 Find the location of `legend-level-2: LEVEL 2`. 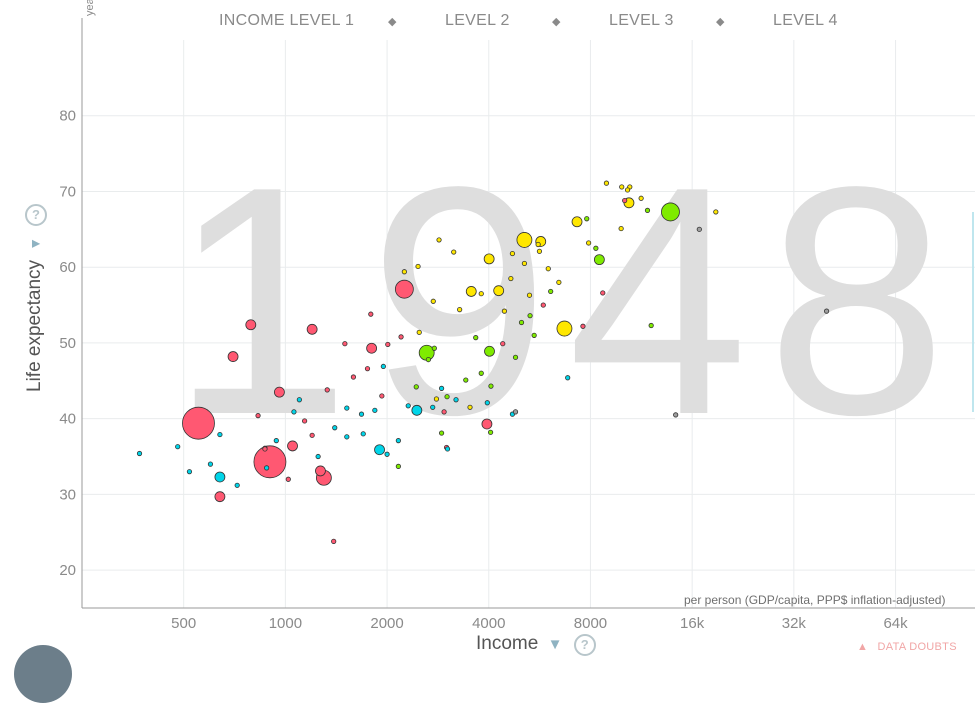

legend-level-2: LEVEL 2 is located at coordinates (477, 20).